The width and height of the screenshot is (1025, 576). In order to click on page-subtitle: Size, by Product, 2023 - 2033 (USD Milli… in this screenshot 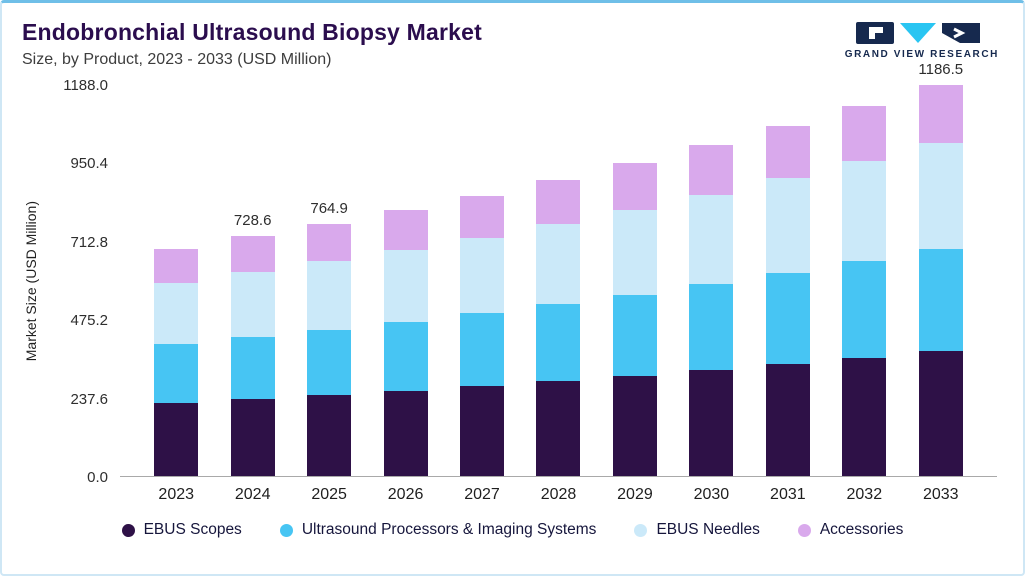, I will do `click(177, 59)`.